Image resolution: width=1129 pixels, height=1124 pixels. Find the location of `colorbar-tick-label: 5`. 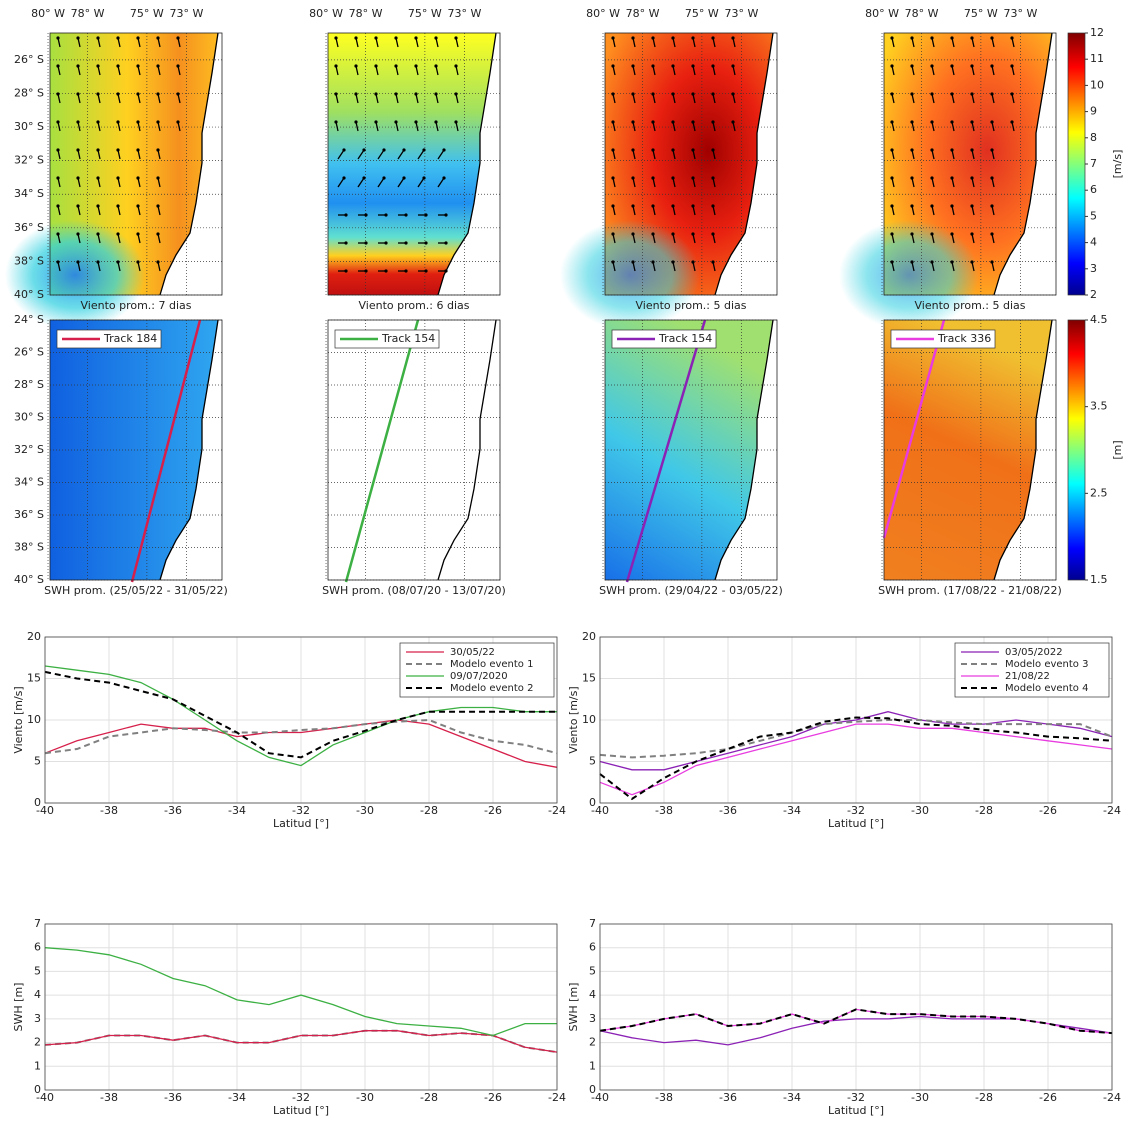

colorbar-tick-label: 5 is located at coordinates (1093, 215).